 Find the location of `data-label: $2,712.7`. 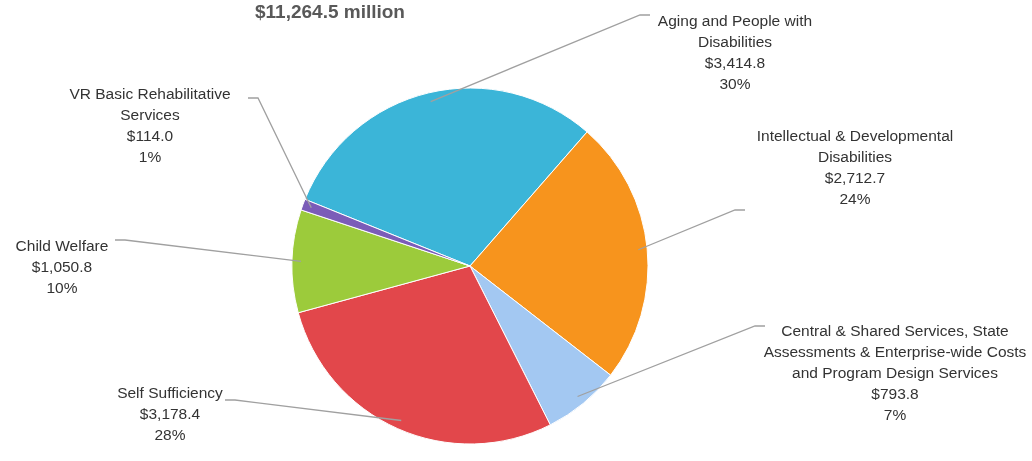

data-label: $2,712.7 is located at coordinates (855, 177).